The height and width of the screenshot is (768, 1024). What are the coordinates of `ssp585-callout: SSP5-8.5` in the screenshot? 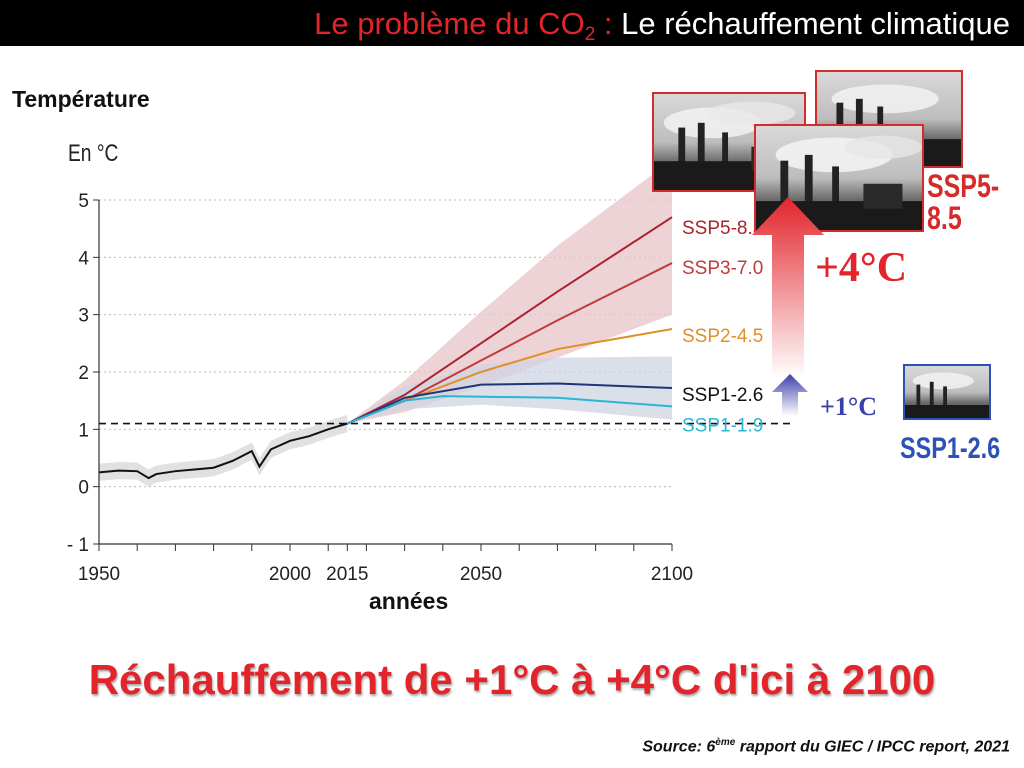 It's located at (963, 202).